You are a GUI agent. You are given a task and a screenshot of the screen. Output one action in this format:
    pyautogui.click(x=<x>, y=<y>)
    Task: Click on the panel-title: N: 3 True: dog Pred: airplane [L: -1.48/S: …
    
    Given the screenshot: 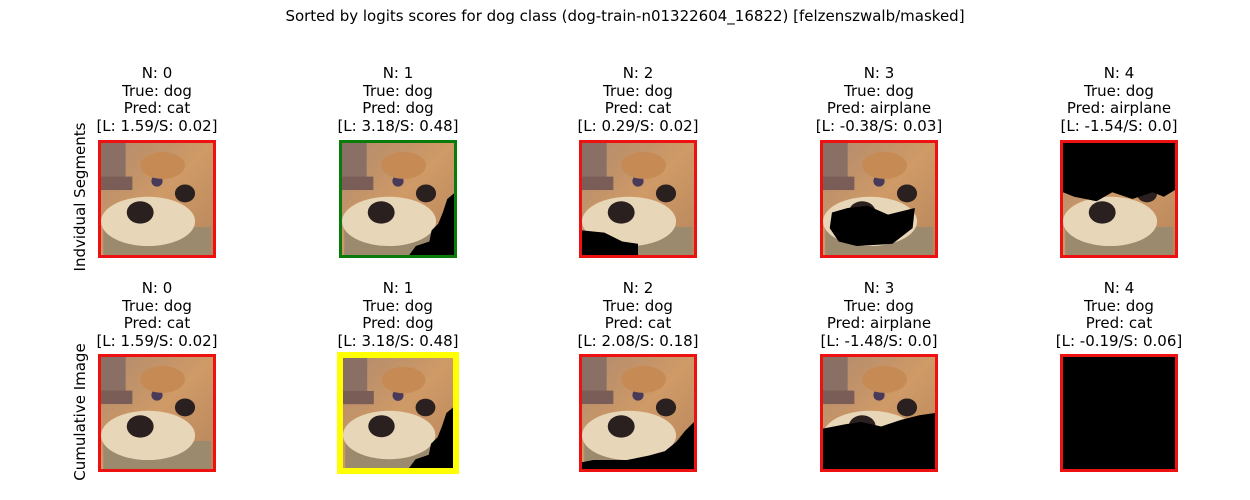 What is the action you would take?
    pyautogui.click(x=879, y=314)
    